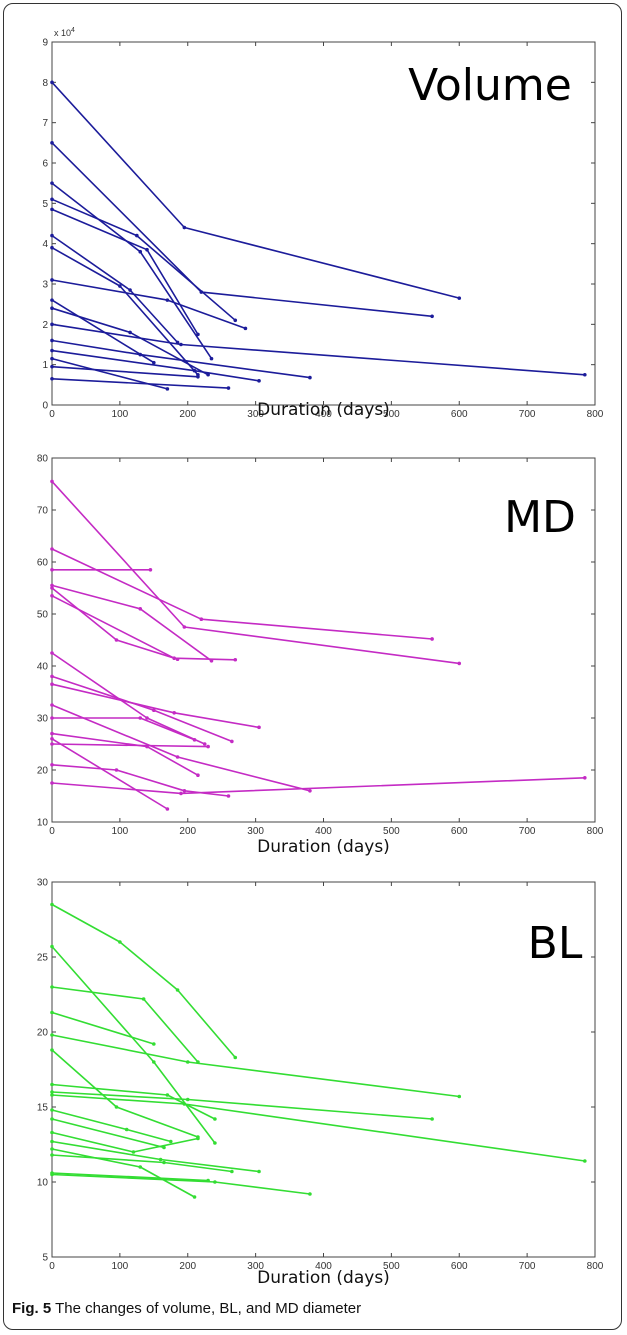  What do you see at coordinates (73, 30) in the screenshot?
I see `volume-exponent-power: 4` at bounding box center [73, 30].